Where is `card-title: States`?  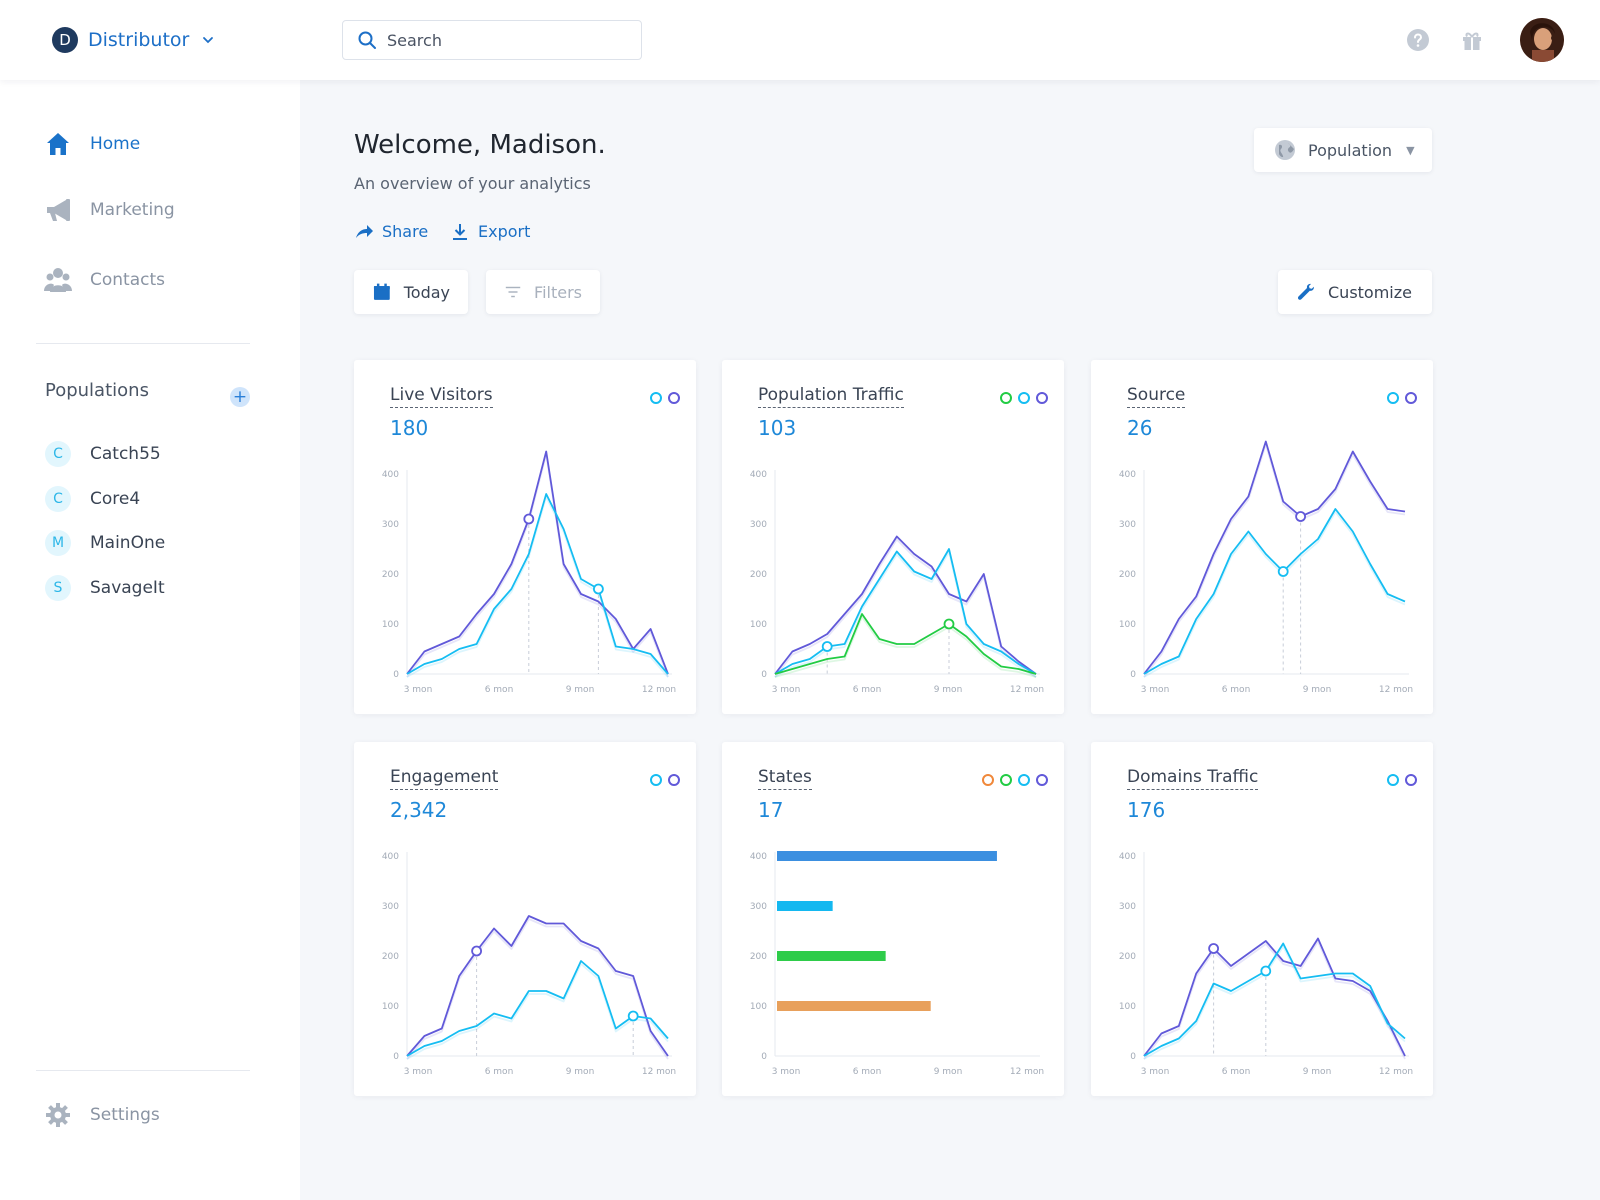
card-title: States is located at coordinates (785, 778).